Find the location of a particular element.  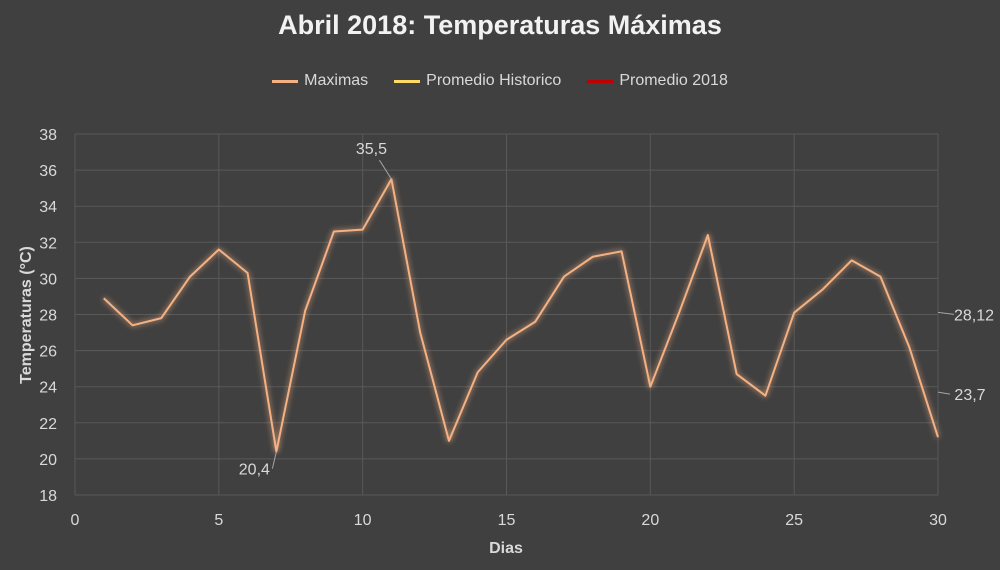

y-tick-label: 18 is located at coordinates (48, 496).